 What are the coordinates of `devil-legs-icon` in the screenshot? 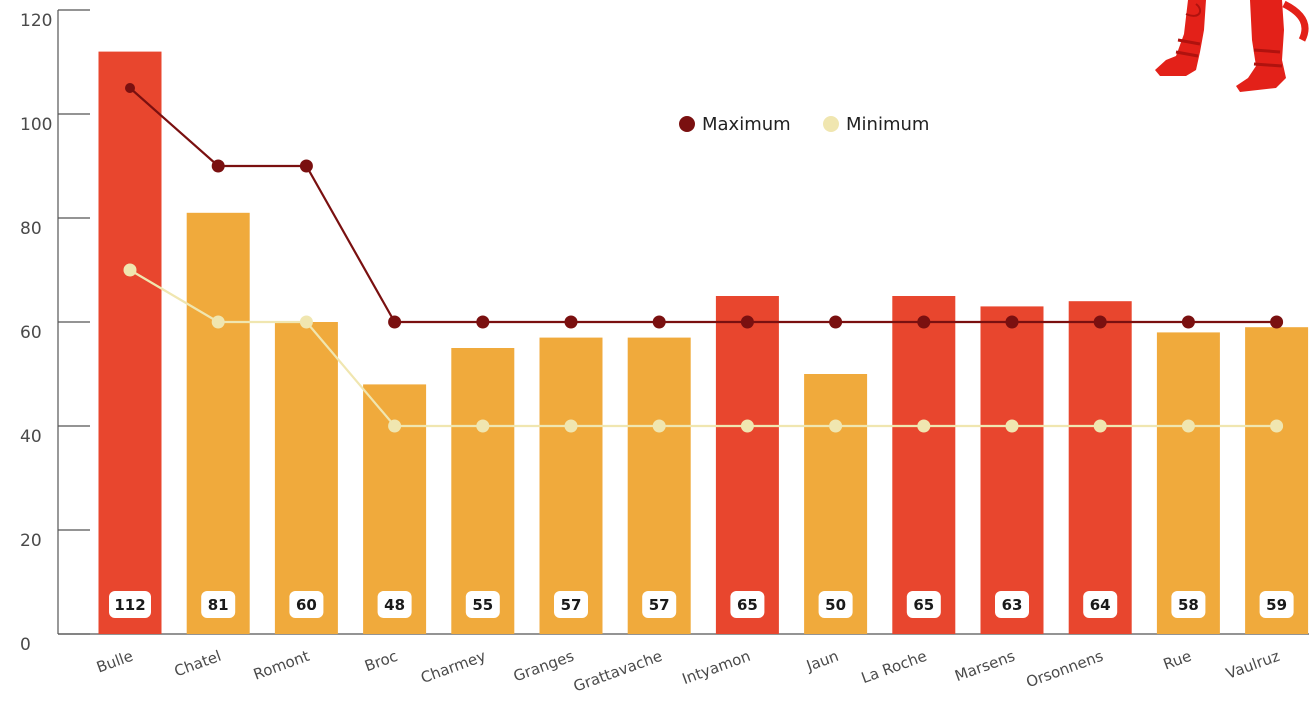 It's located at (1232, 46).